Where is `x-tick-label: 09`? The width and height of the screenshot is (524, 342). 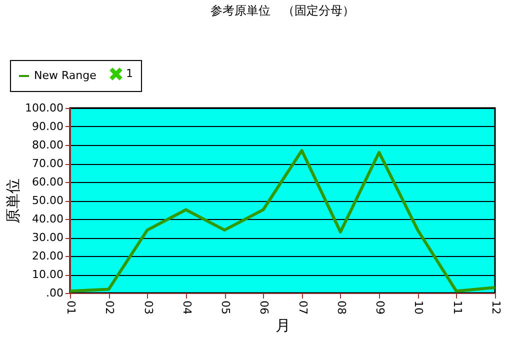
x-tick-label: 09 is located at coordinates (380, 307).